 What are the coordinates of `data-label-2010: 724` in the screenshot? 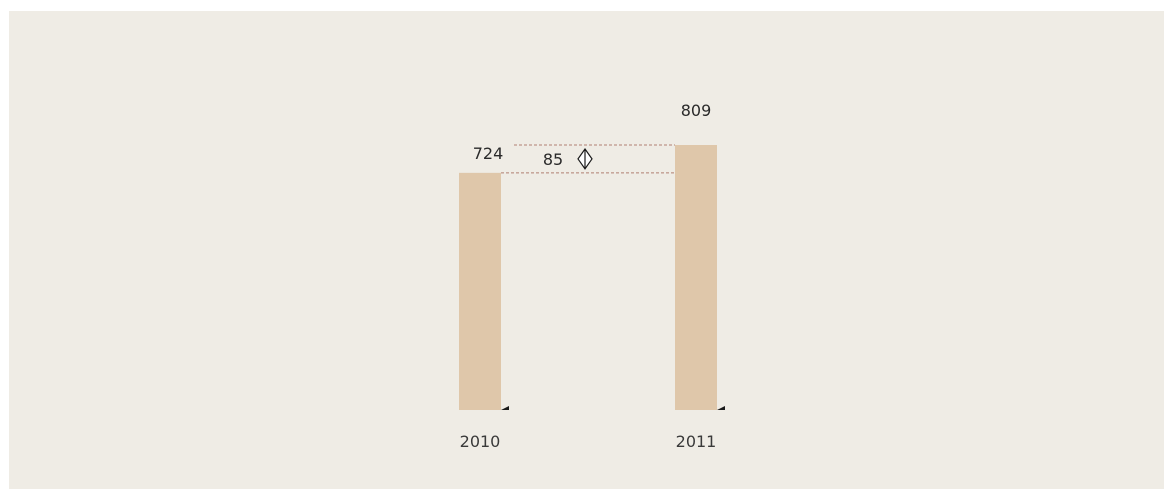 It's located at (488, 153).